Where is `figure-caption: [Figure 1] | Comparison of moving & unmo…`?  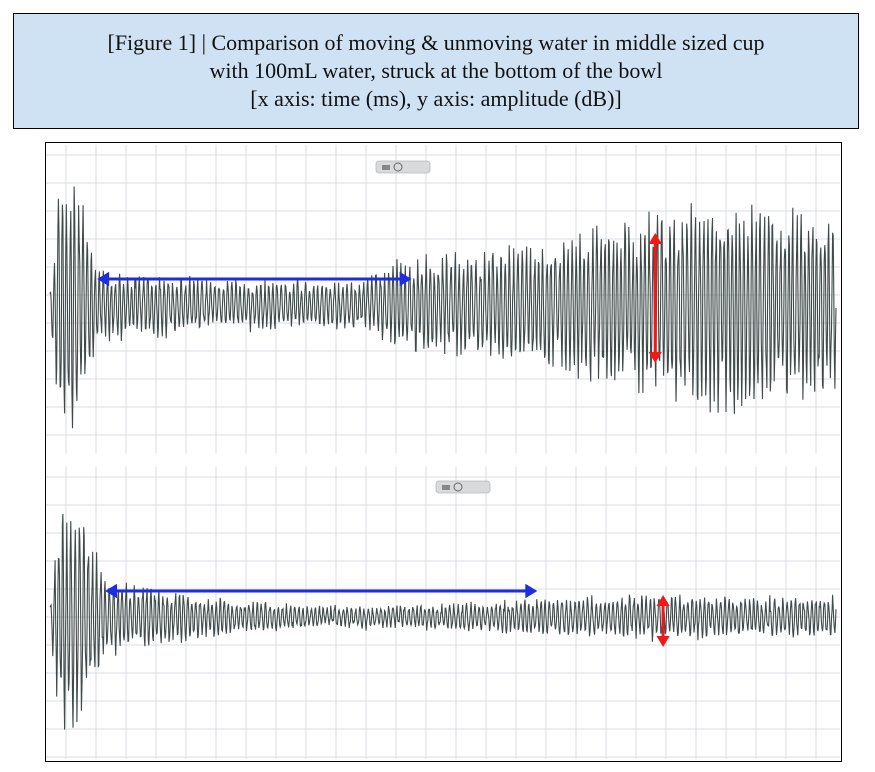 figure-caption: [Figure 1] | Comparison of moving & unmo… is located at coordinates (436, 71).